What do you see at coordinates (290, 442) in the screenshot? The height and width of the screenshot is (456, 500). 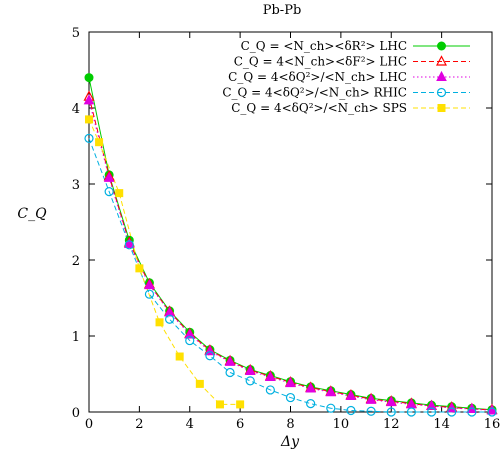 I see `x-axis-label: Δy` at bounding box center [290, 442].